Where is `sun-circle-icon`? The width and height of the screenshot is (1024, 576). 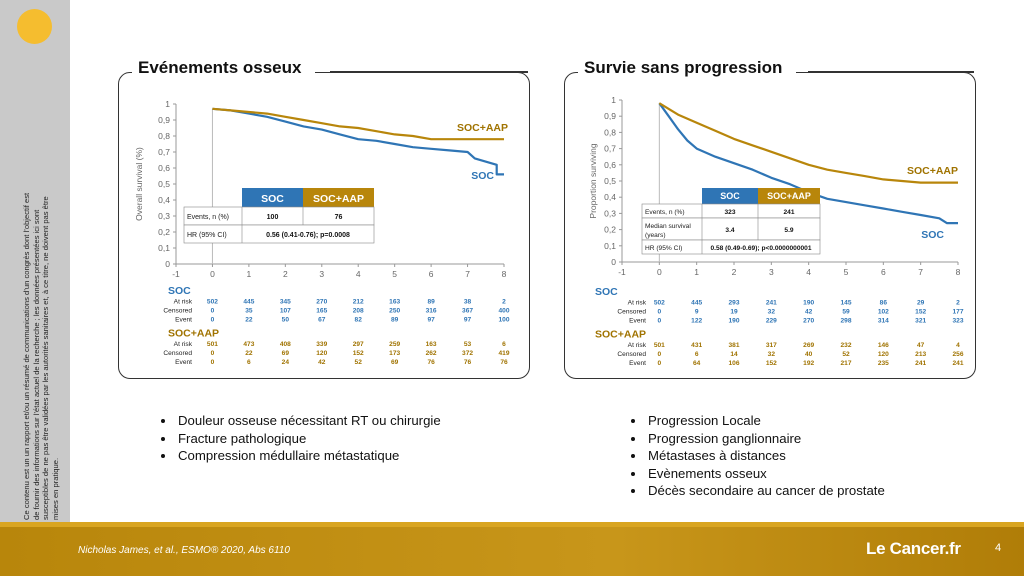
sun-circle-icon is located at coordinates (34, 26).